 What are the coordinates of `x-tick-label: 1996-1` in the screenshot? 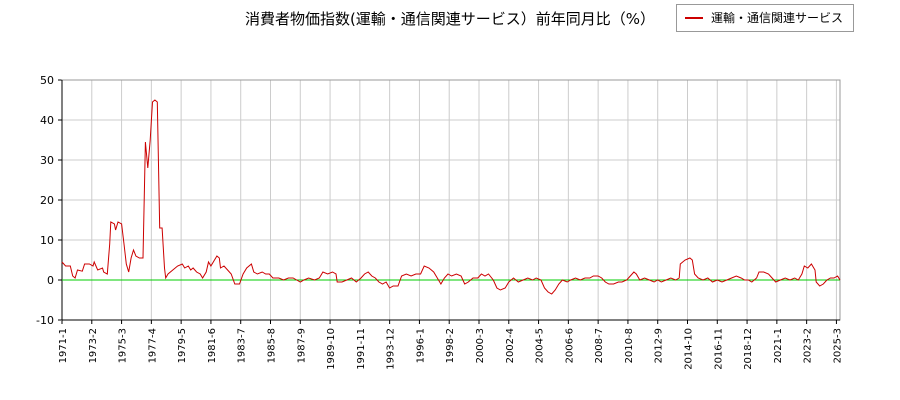 It's located at (420, 345).